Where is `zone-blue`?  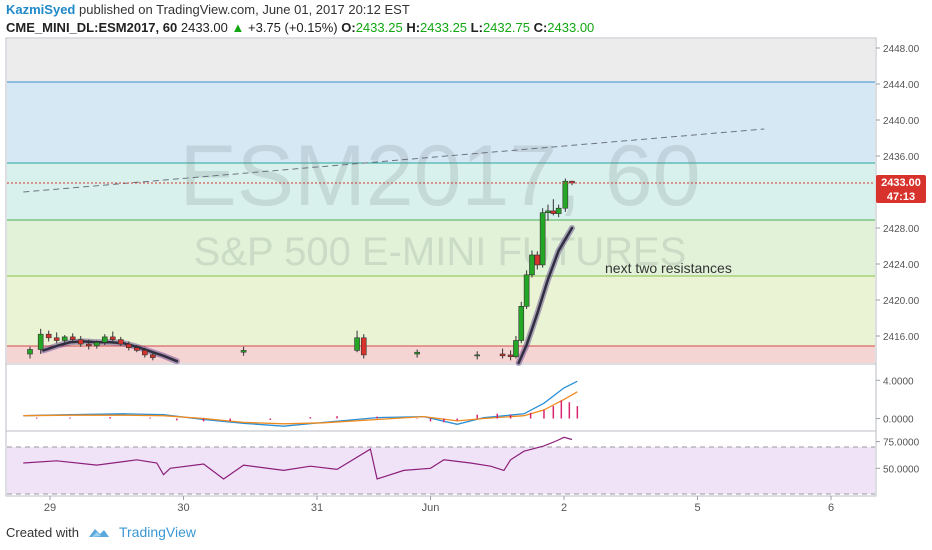 zone-blue is located at coordinates (441, 122).